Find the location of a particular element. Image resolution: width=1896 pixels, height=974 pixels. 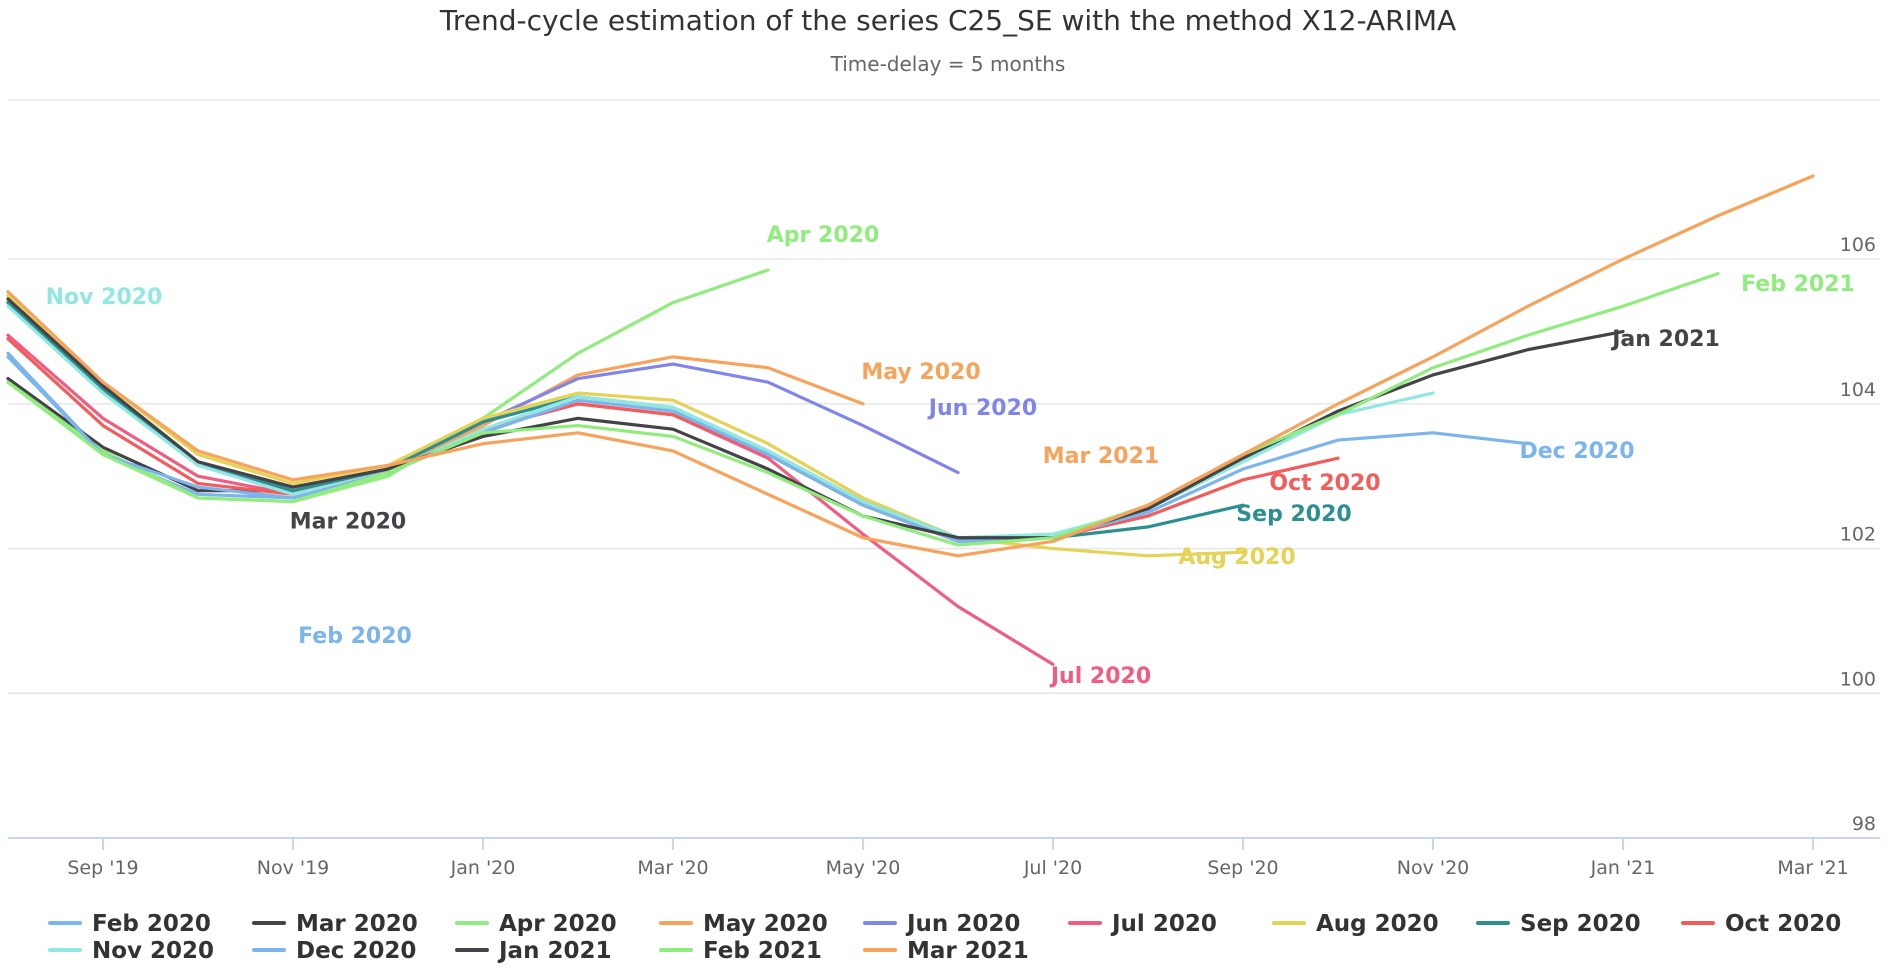

legend-item: May 2020 is located at coordinates (743, 924).